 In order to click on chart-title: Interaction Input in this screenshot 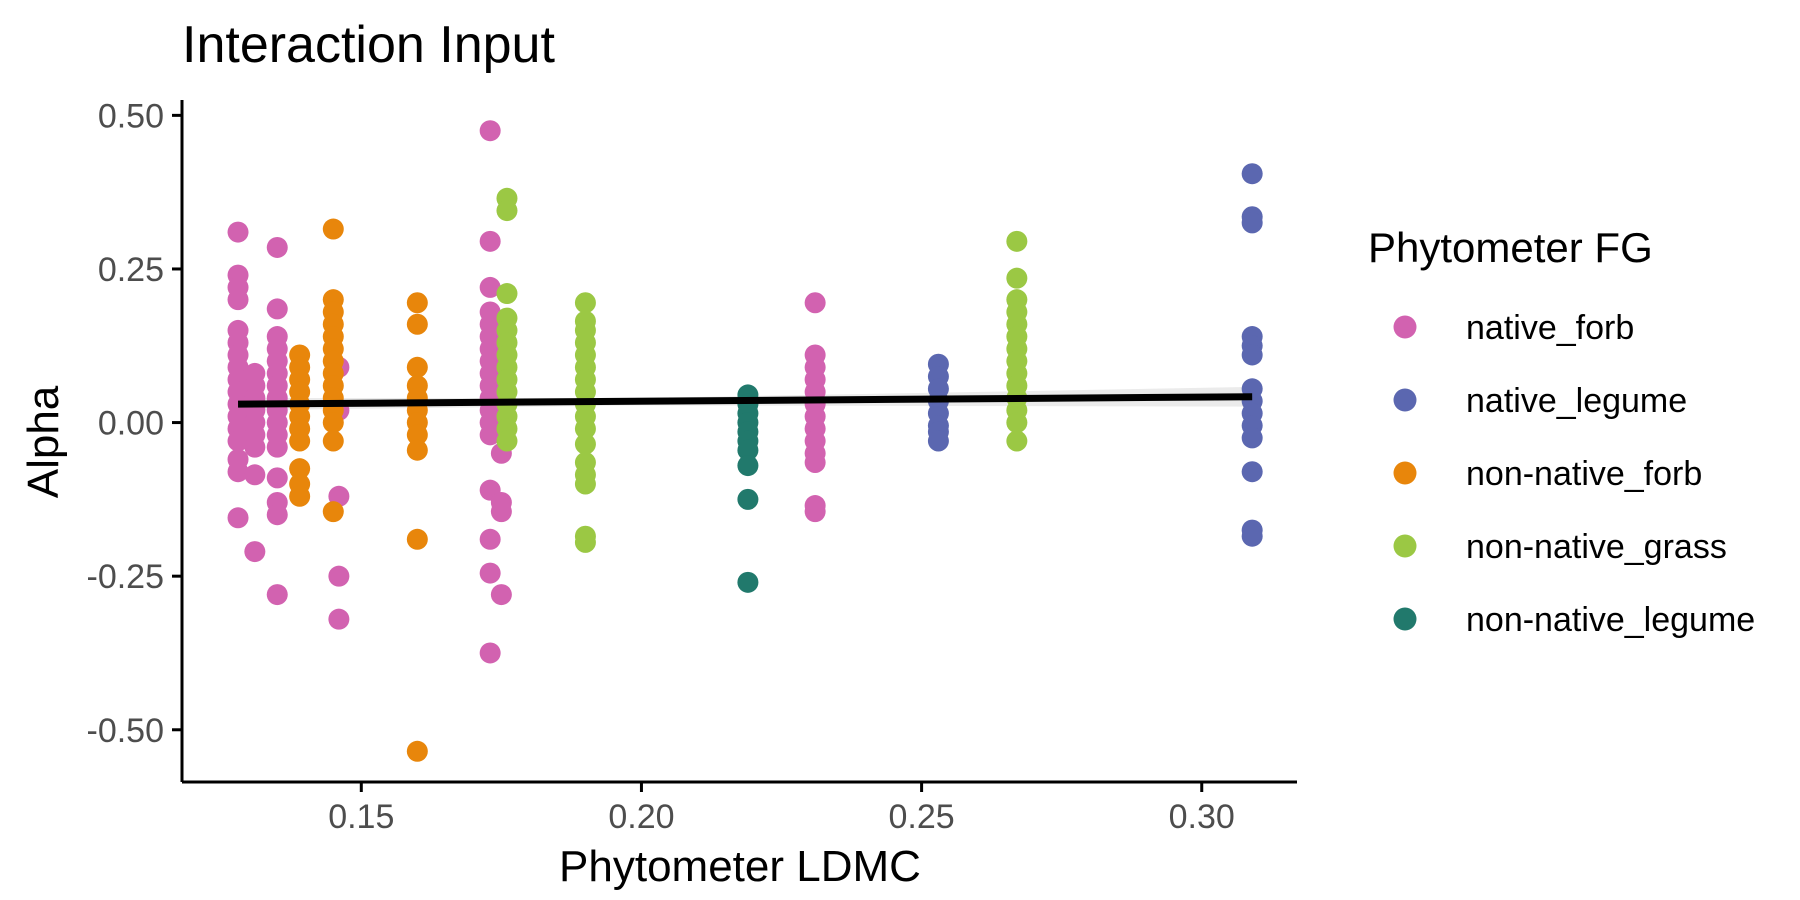, I will do `click(368, 45)`.